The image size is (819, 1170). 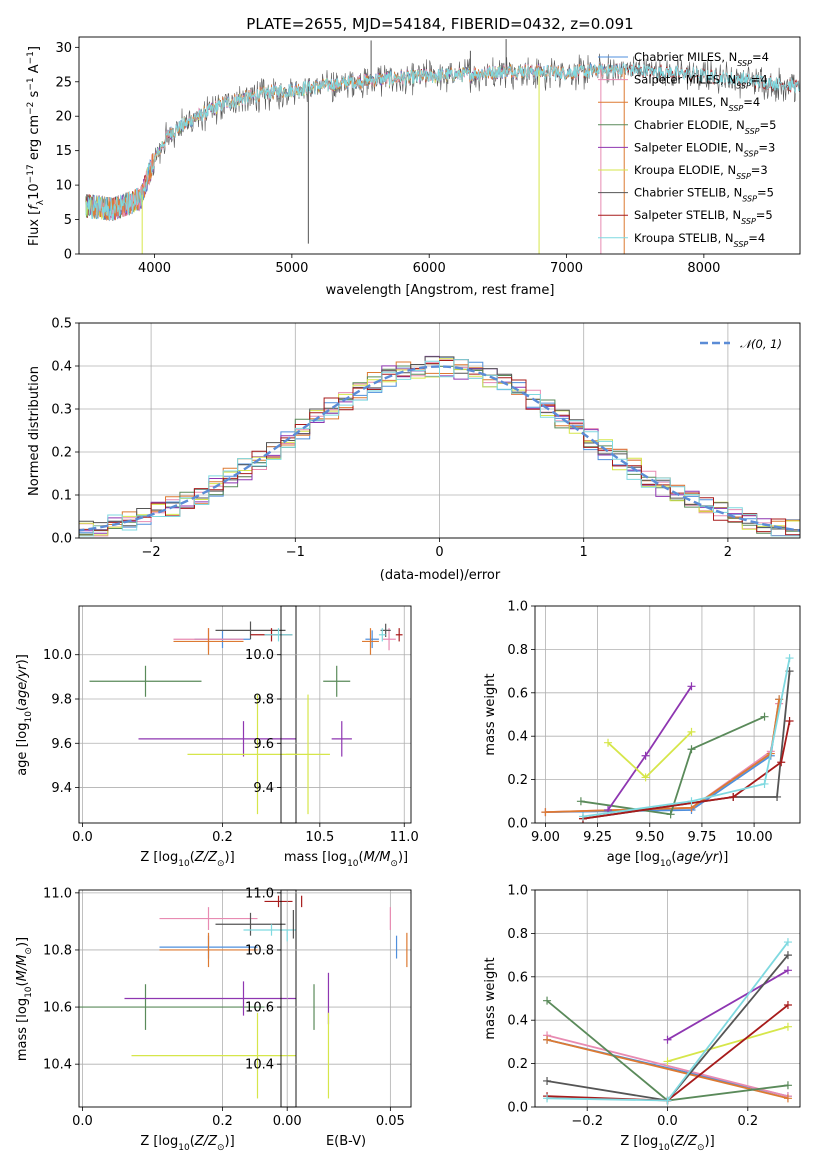 I want to click on x-axis-label: age [log10(age/yr)], so click(x=668, y=859).